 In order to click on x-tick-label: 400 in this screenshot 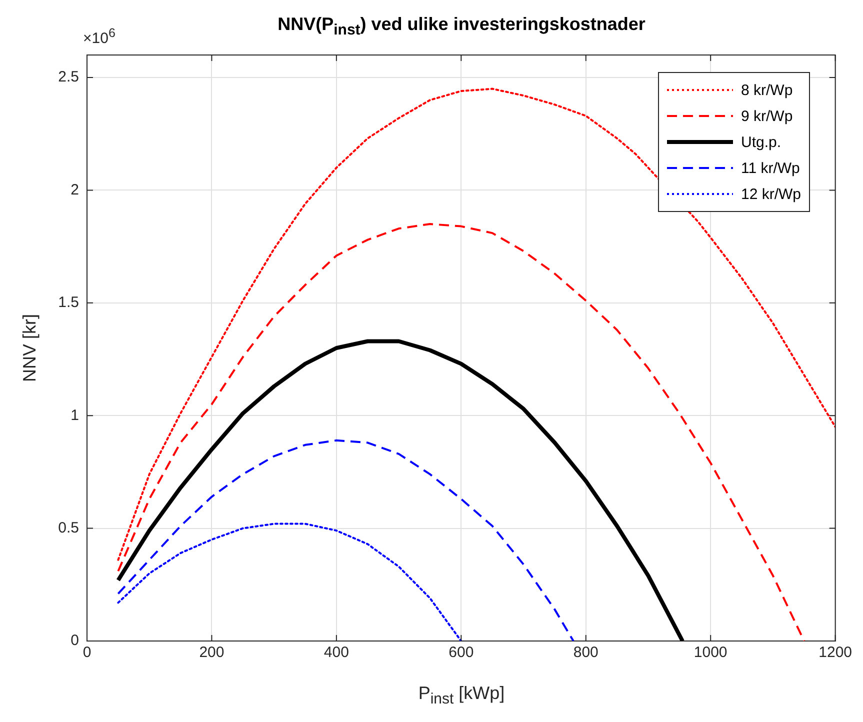, I will do `click(336, 653)`.